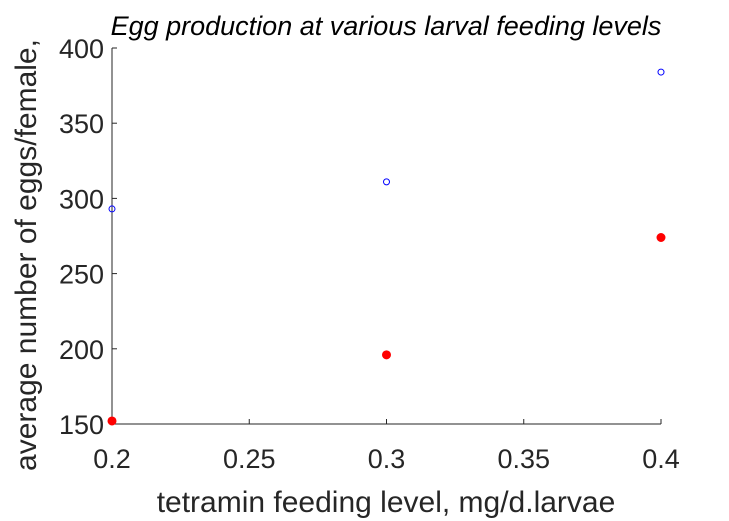 This screenshot has width=729, height=521. Describe the element at coordinates (81, 49) in the screenshot. I see `y-tick-label: 400` at that location.